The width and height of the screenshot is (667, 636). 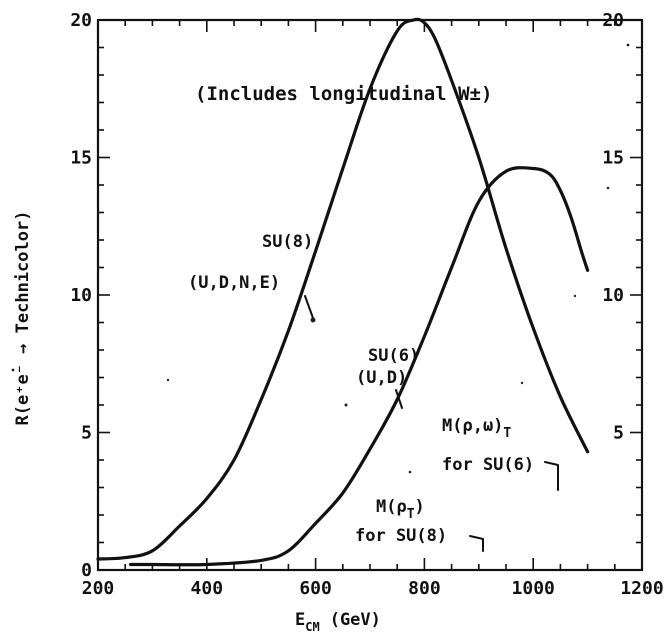 What do you see at coordinates (313, 320) in the screenshot?
I see `su8-pointer-dot` at bounding box center [313, 320].